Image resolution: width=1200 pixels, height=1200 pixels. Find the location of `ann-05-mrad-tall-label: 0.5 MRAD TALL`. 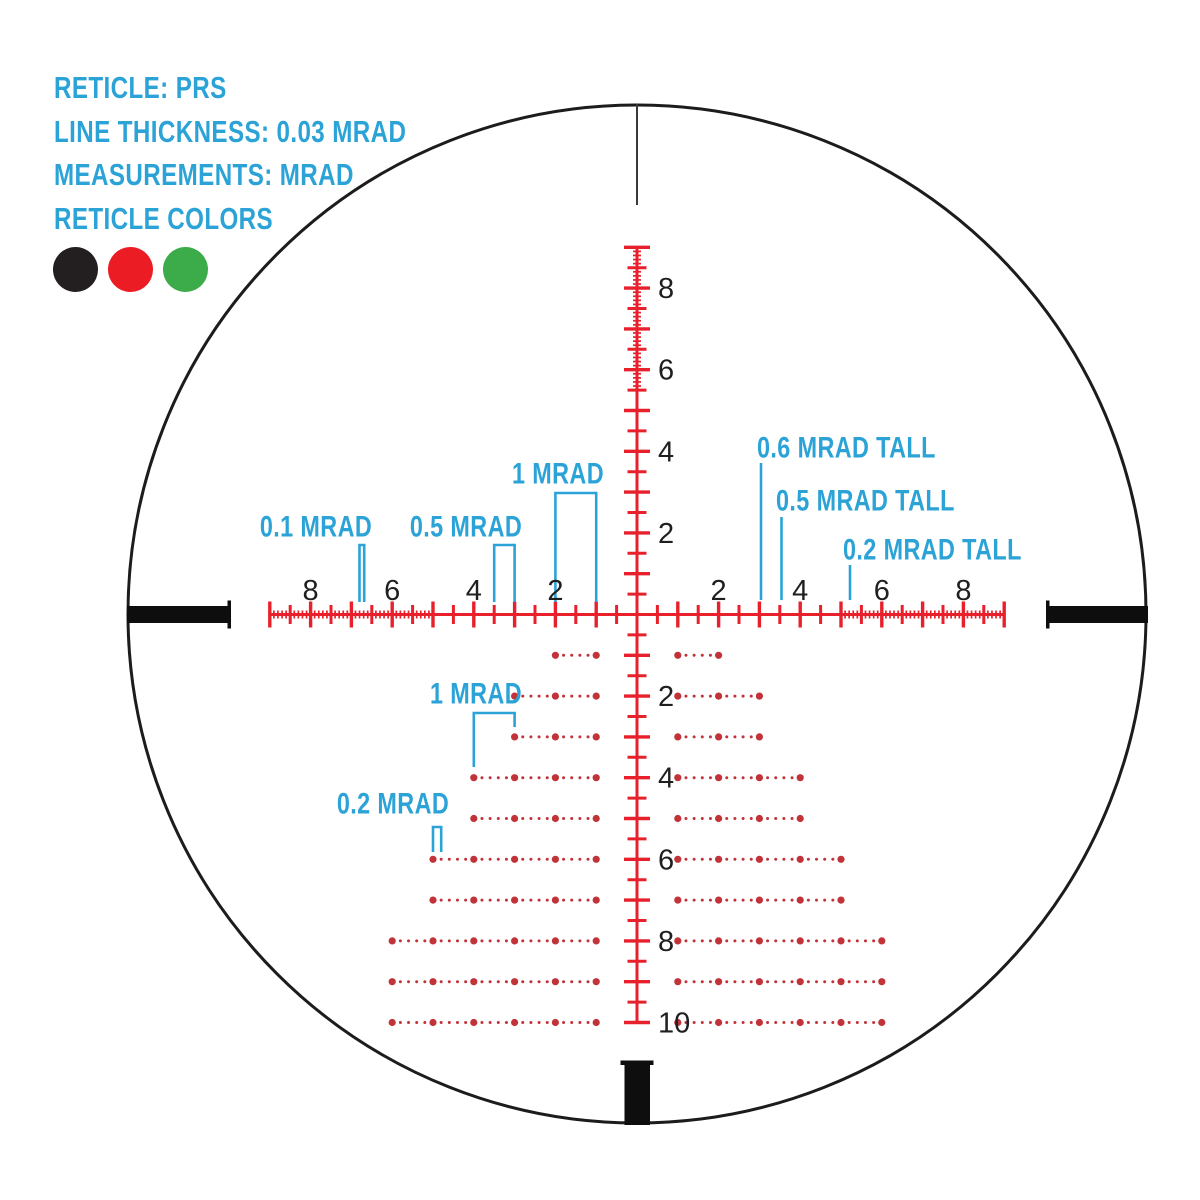

ann-05-mrad-tall-label: 0.5 MRAD TALL is located at coordinates (865, 500).